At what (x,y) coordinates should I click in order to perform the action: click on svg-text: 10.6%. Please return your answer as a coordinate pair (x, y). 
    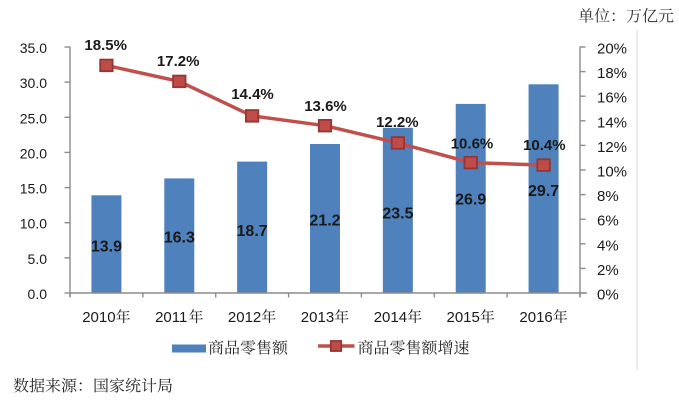
    Looking at the image, I should click on (472, 143).